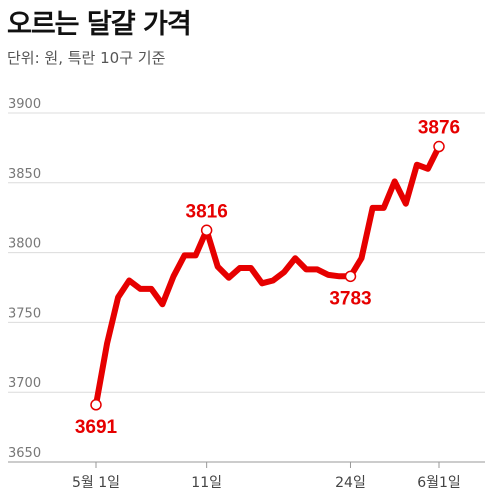 Image resolution: width=495 pixels, height=494 pixels. I want to click on data-label: 3783, so click(350, 298).